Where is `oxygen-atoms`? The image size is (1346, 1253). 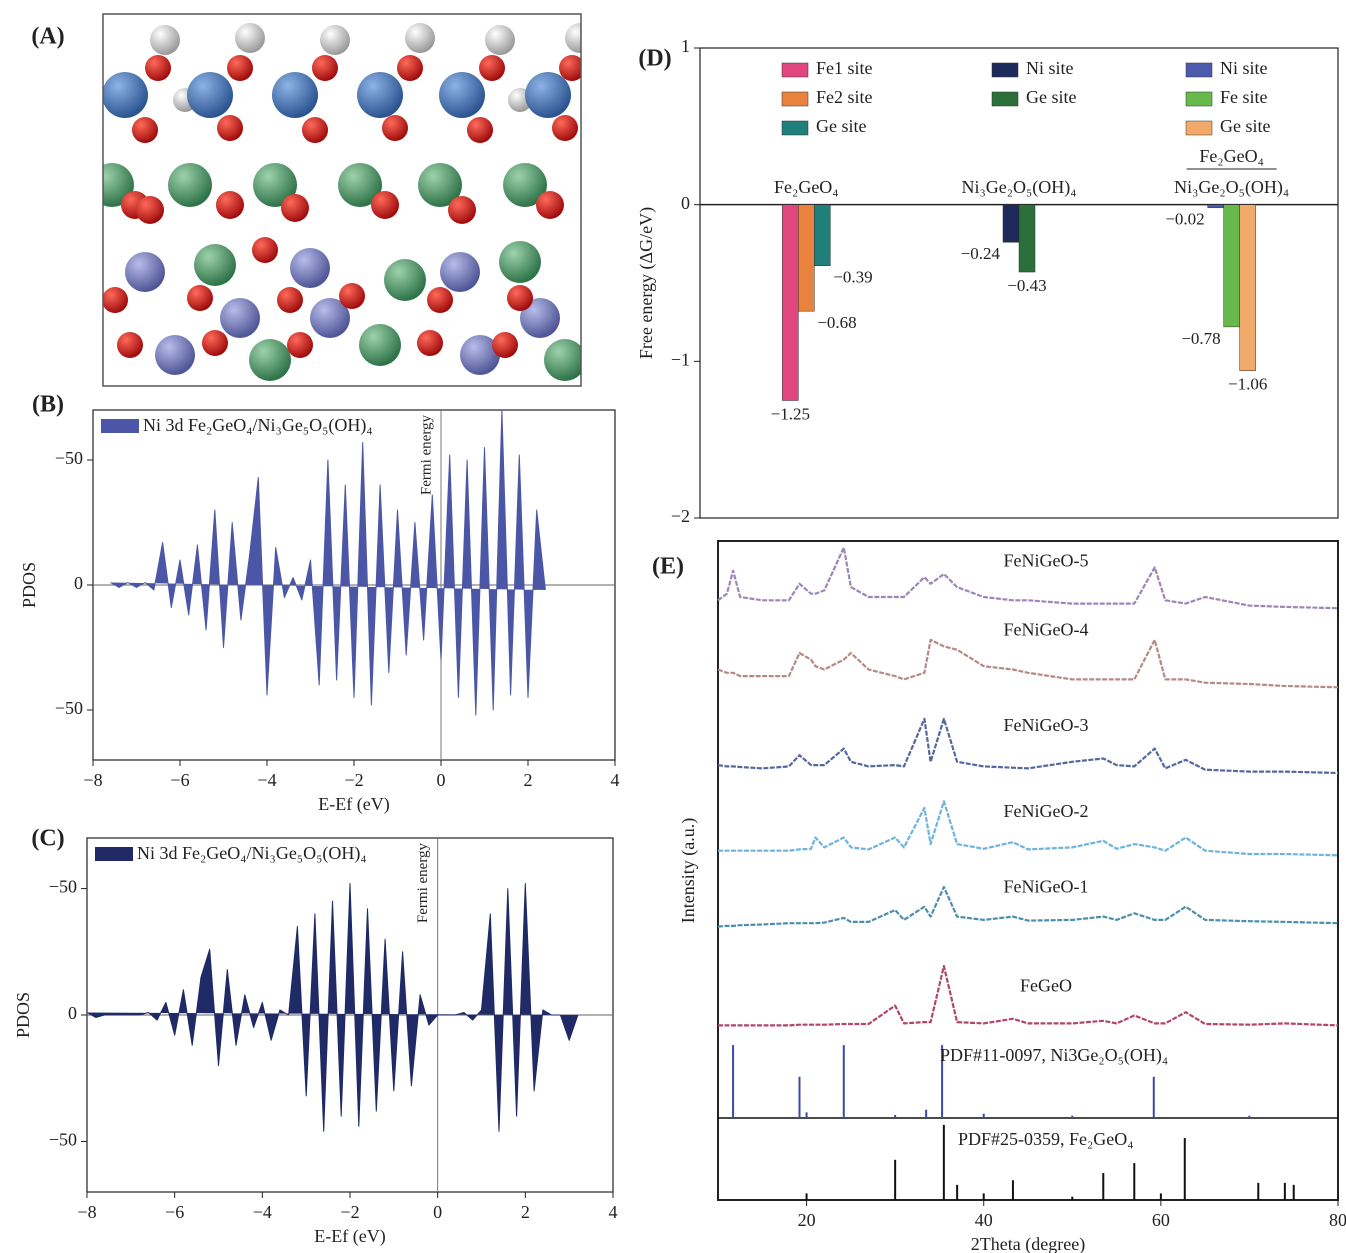 oxygen-atoms is located at coordinates (342, 206).